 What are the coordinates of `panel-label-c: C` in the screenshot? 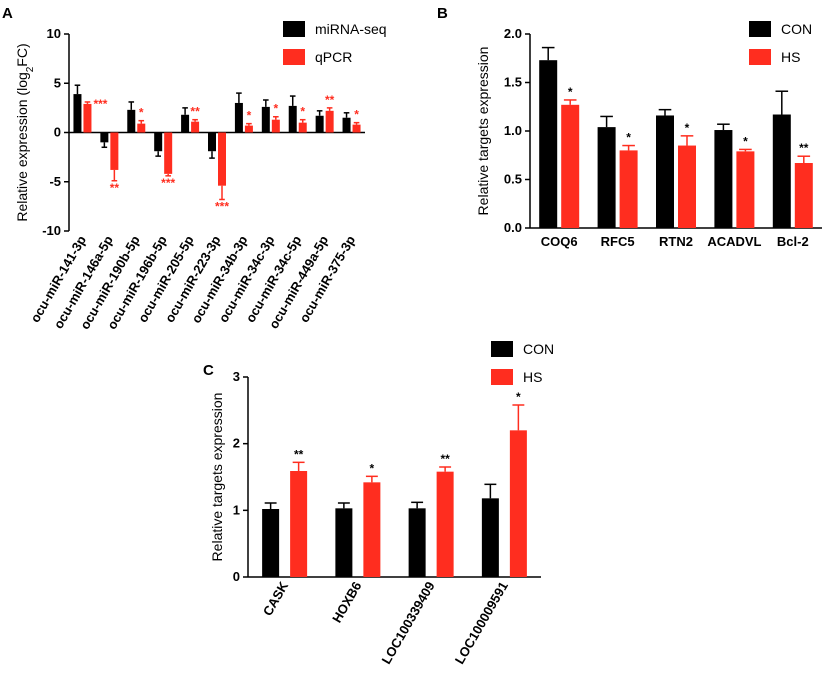 It's located at (208, 370).